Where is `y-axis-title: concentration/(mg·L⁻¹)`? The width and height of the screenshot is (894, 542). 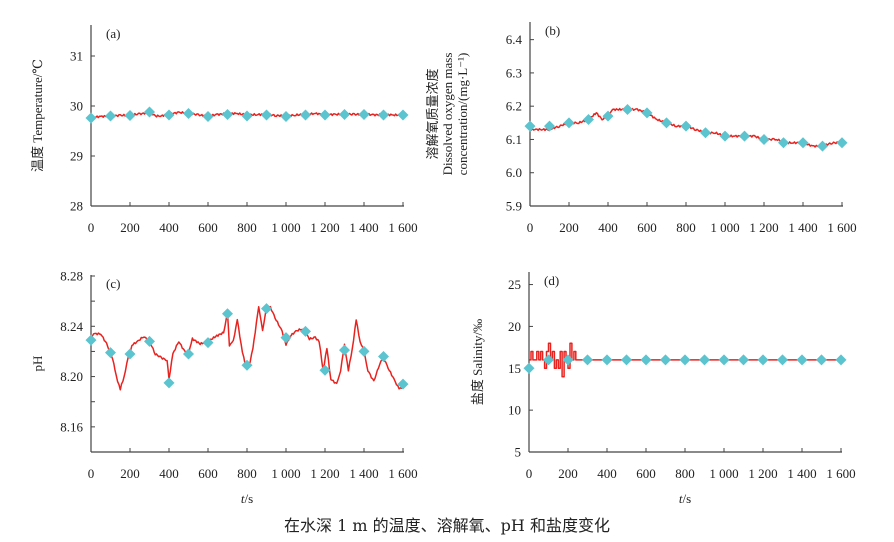 y-axis-title: concentration/(mg·L⁻¹) is located at coordinates (462, 114).